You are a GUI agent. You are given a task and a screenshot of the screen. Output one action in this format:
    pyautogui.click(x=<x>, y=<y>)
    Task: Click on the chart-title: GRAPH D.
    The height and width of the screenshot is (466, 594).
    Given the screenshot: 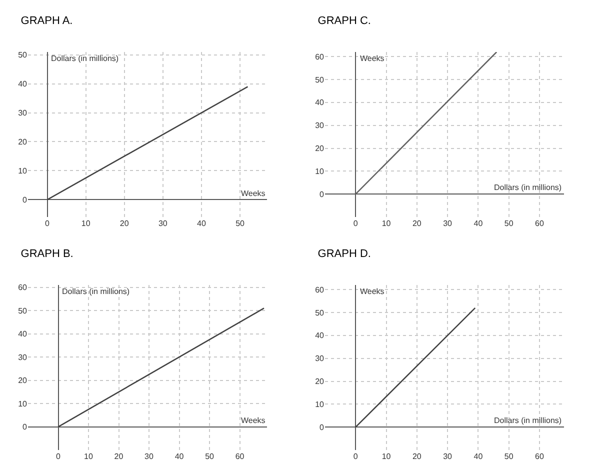 What is the action you would take?
    pyautogui.click(x=344, y=254)
    